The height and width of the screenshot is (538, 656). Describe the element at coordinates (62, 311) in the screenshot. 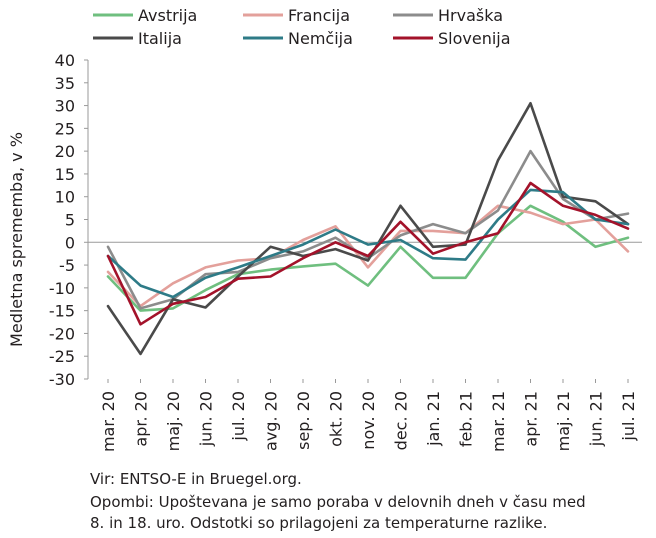

I see `y-tick-label: -15` at that location.